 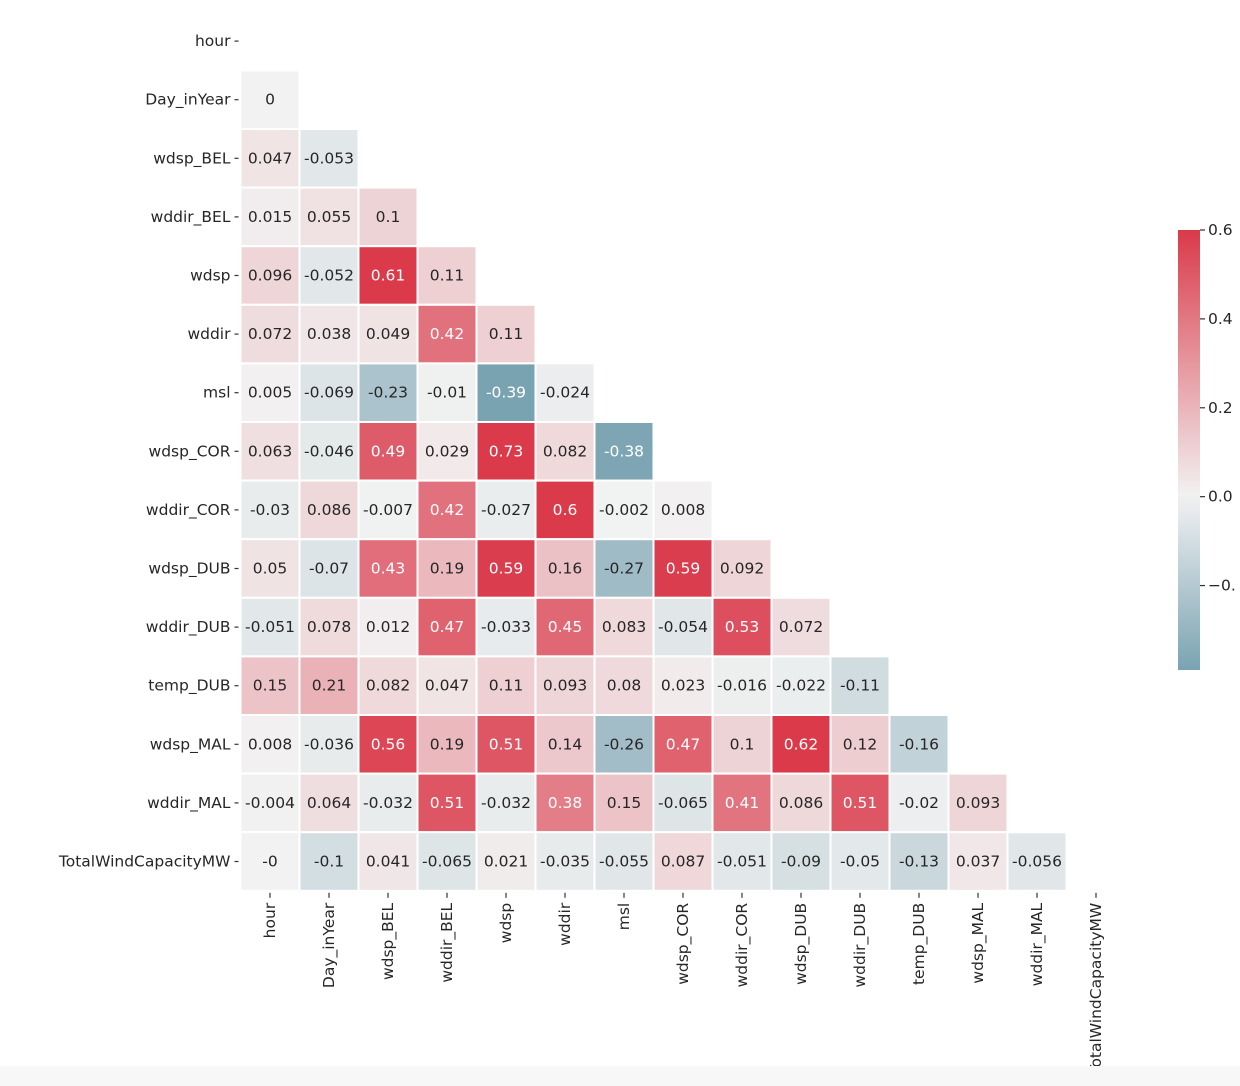 I want to click on x-tick-label: wdsp_MAL, so click(x=978, y=942).